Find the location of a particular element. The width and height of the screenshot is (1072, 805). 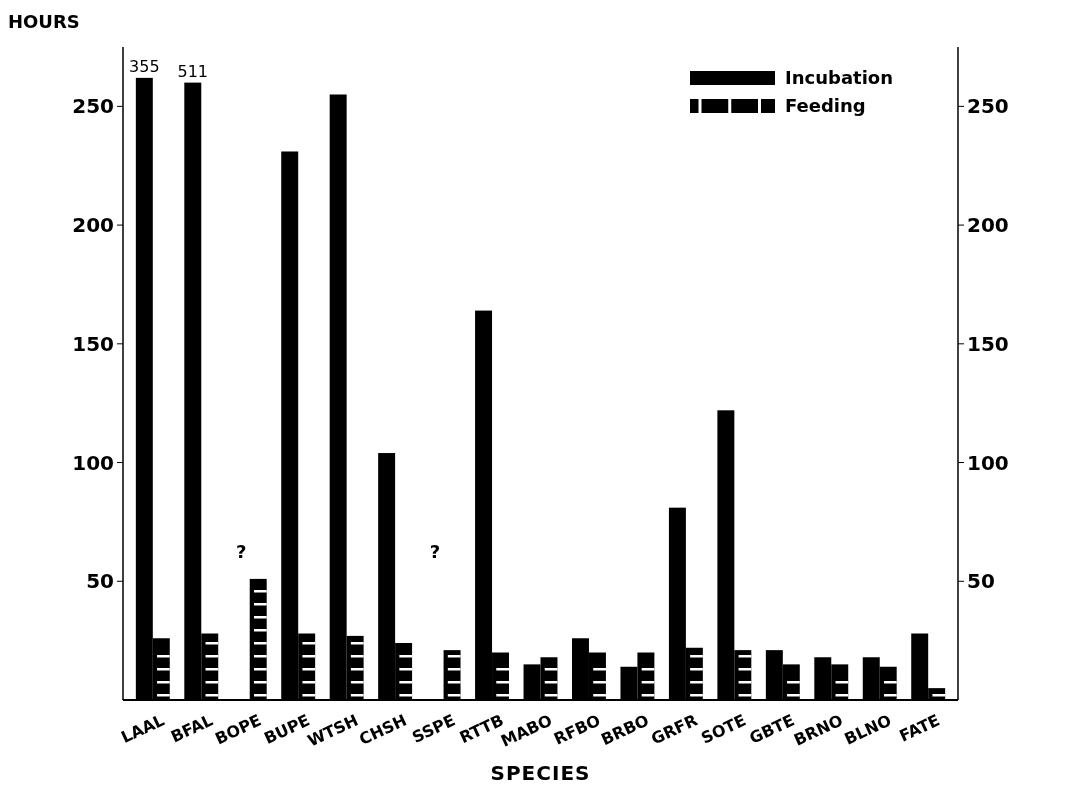

y2-tick-label: 200 is located at coordinates (988, 225).